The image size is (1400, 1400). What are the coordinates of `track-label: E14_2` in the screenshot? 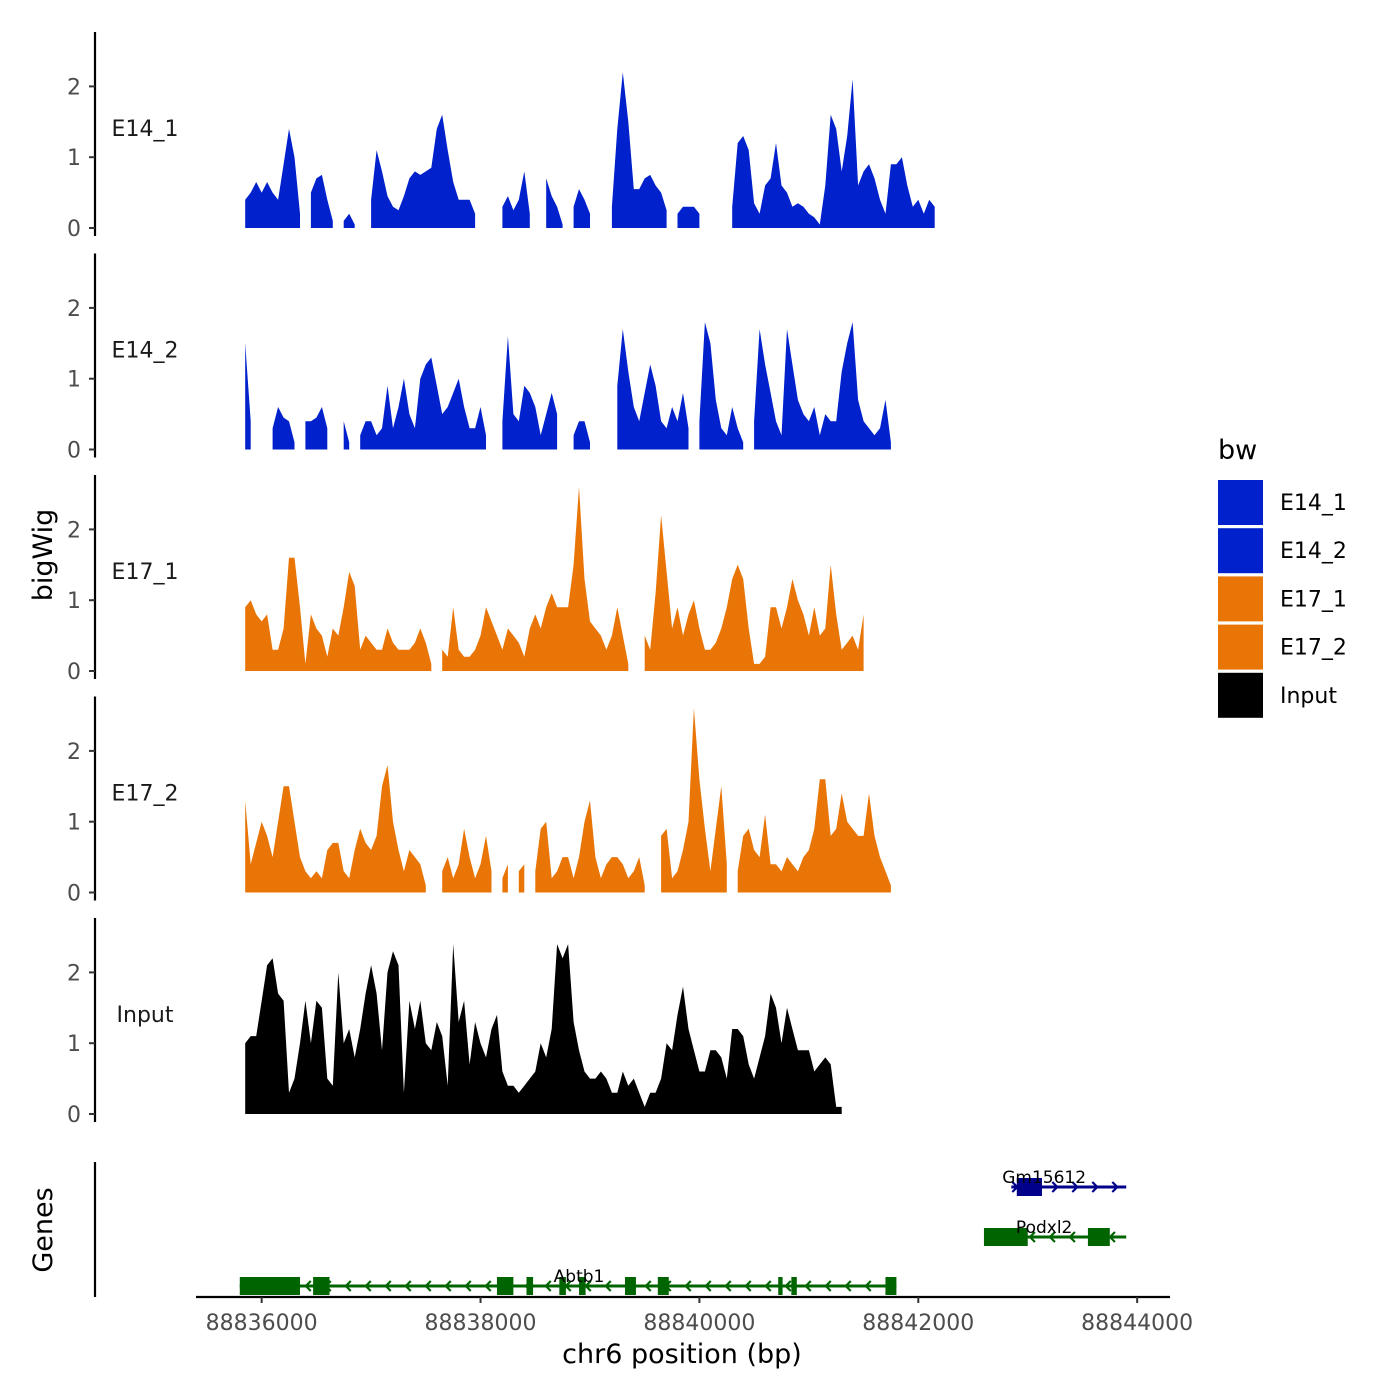 It's located at (145, 350).